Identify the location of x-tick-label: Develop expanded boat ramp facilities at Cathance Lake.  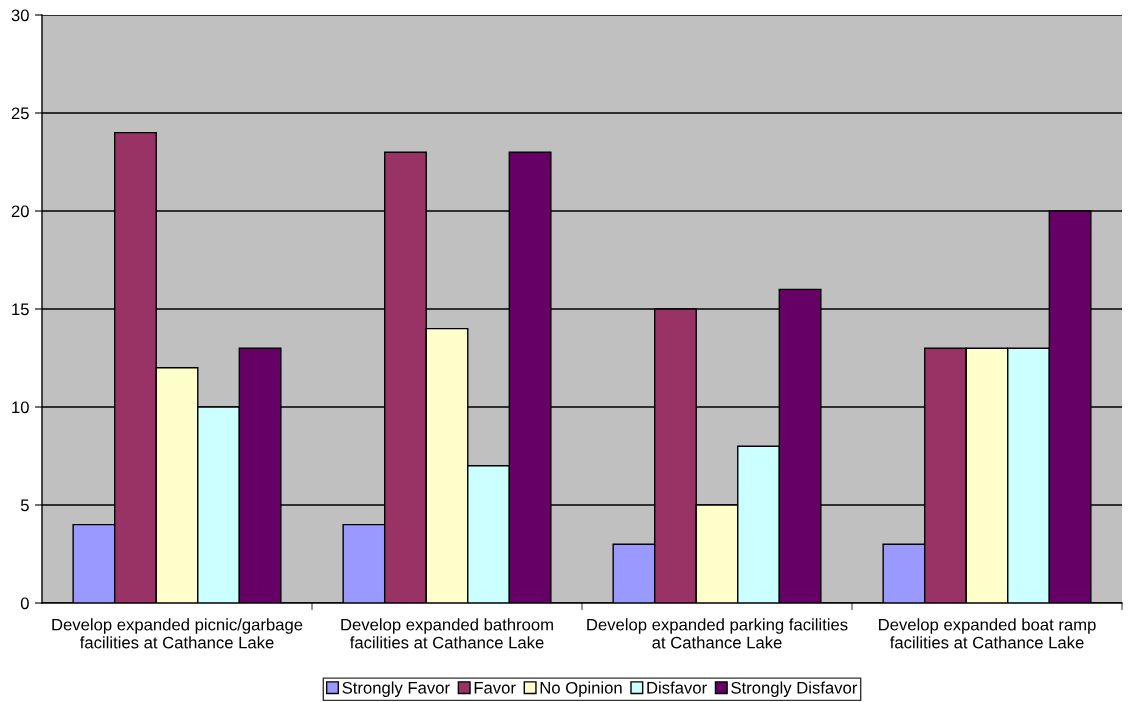
(987, 633).